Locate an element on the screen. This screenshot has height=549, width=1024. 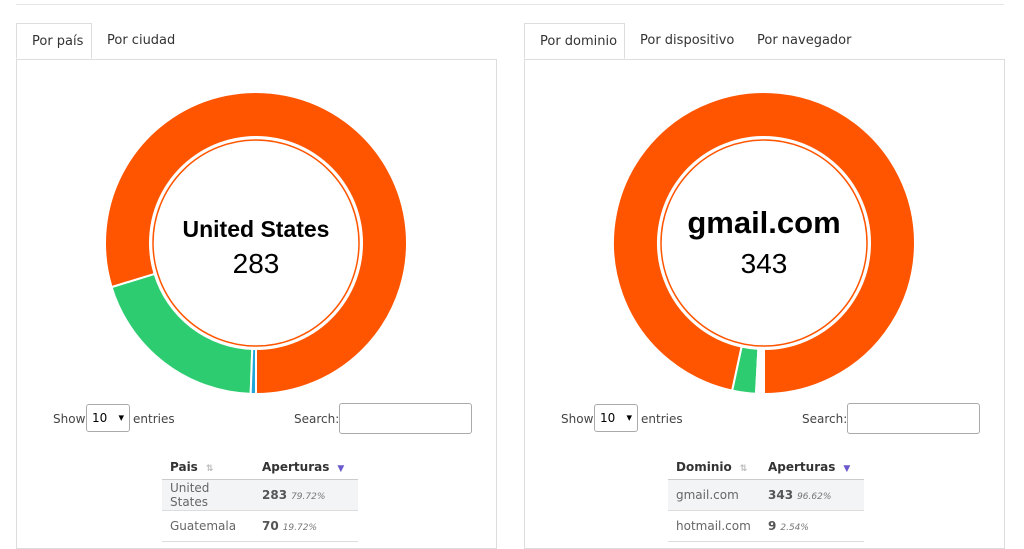
percent: 2.54% is located at coordinates (794, 528).